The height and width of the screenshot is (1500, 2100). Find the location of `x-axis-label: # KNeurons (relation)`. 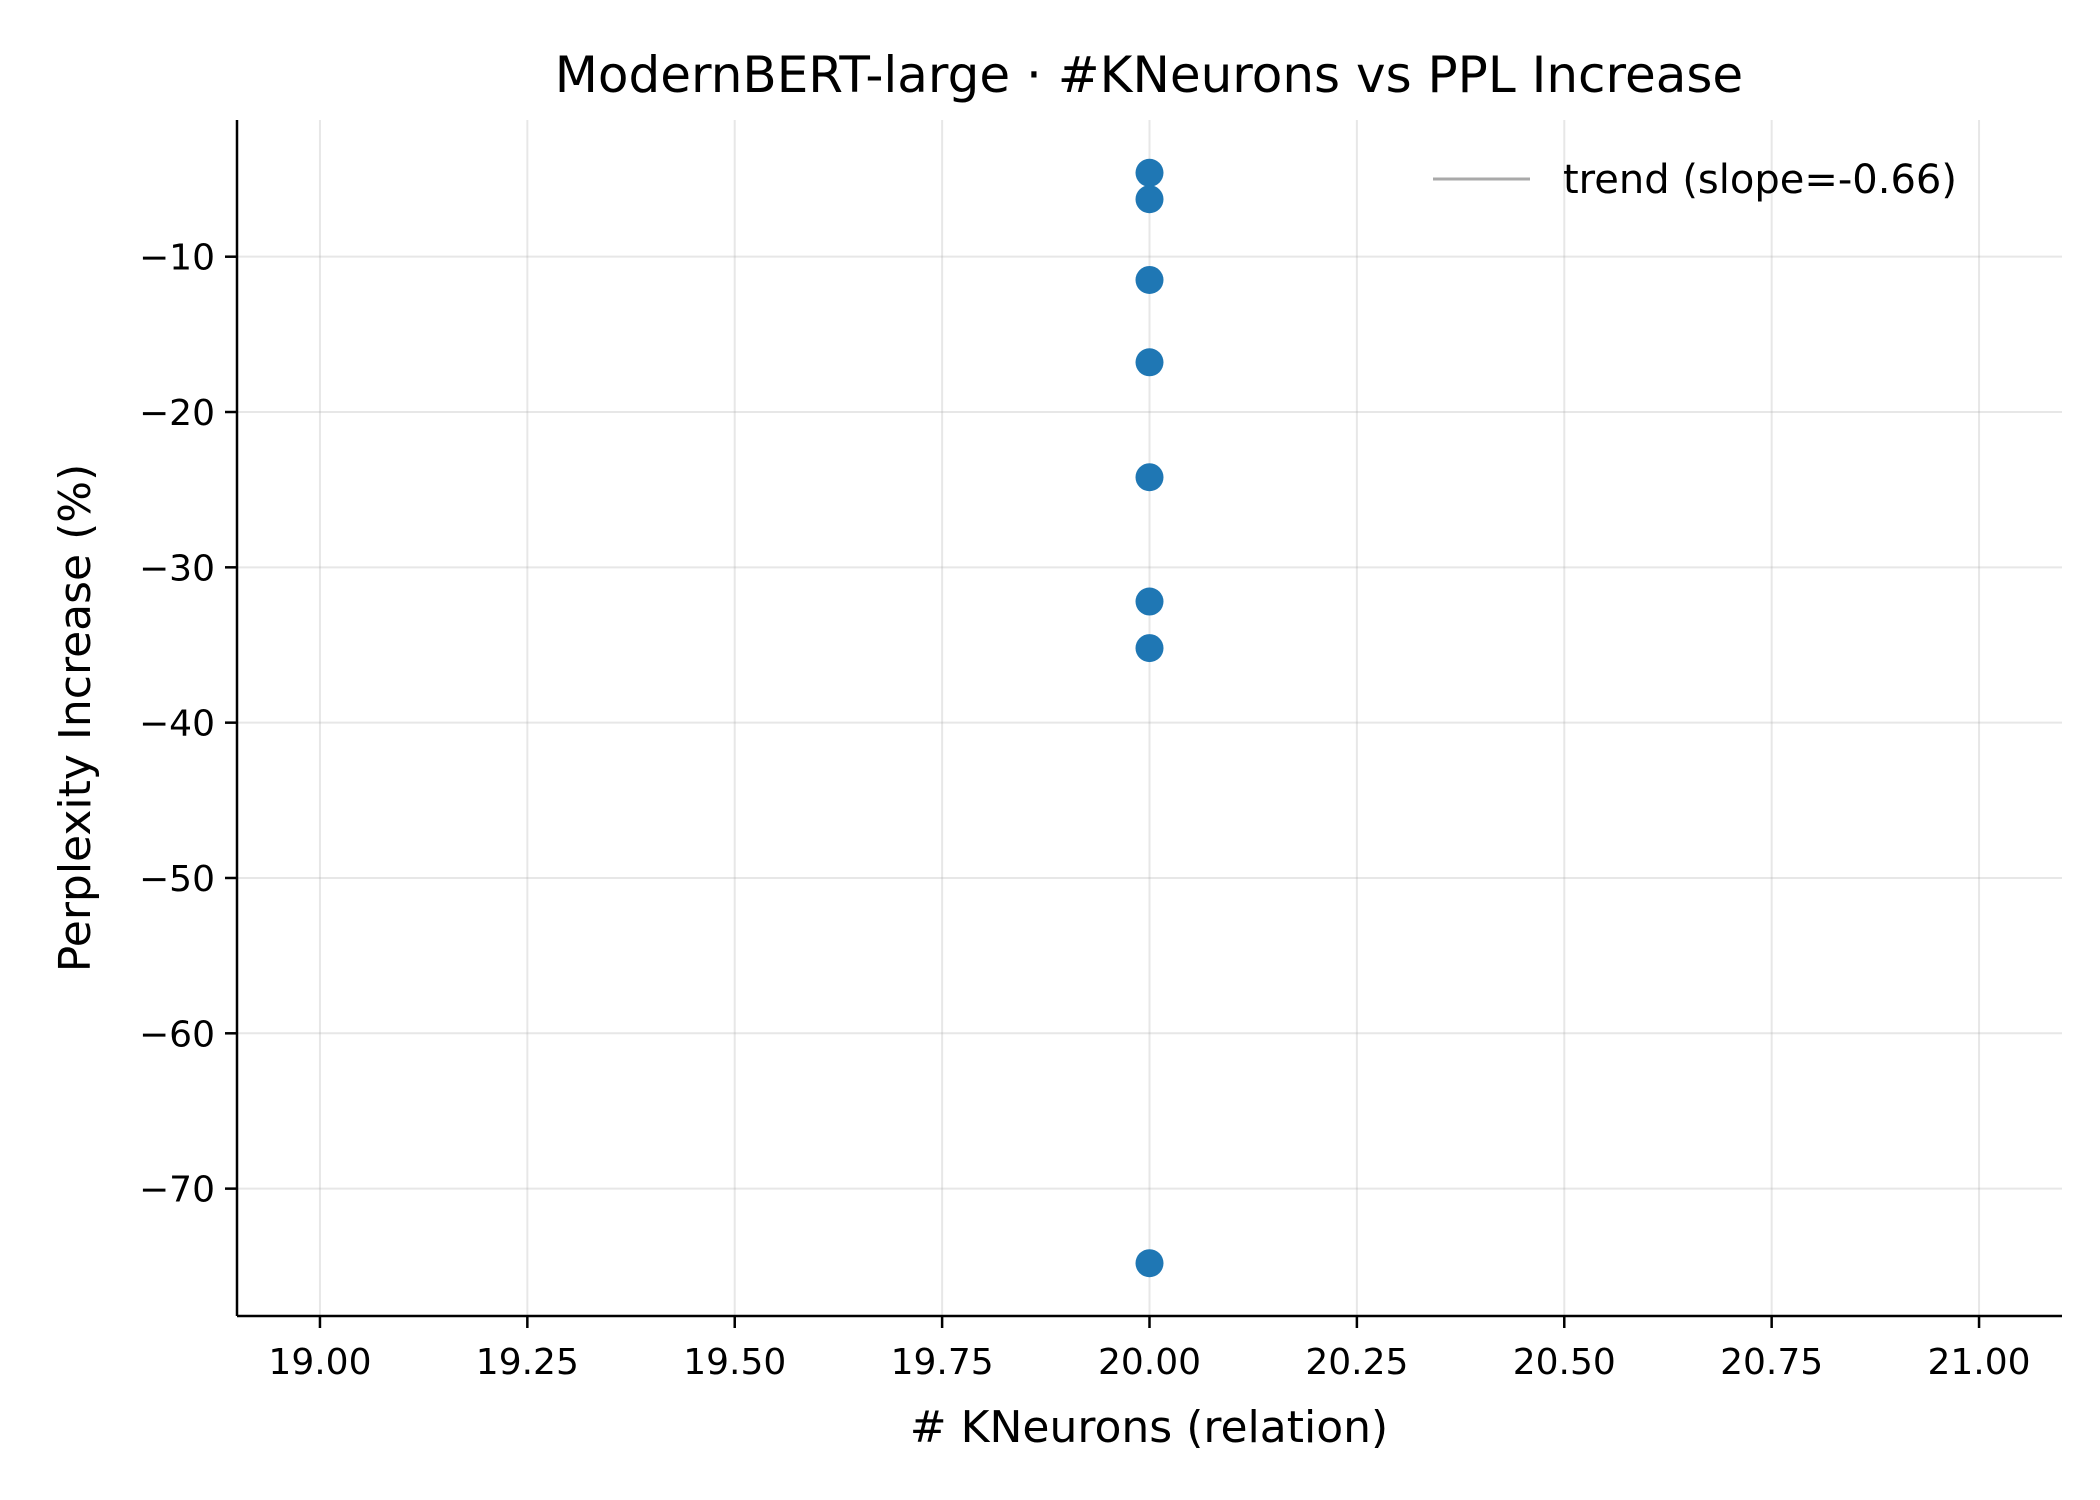

x-axis-label: # KNeurons (relation) is located at coordinates (1149, 1427).